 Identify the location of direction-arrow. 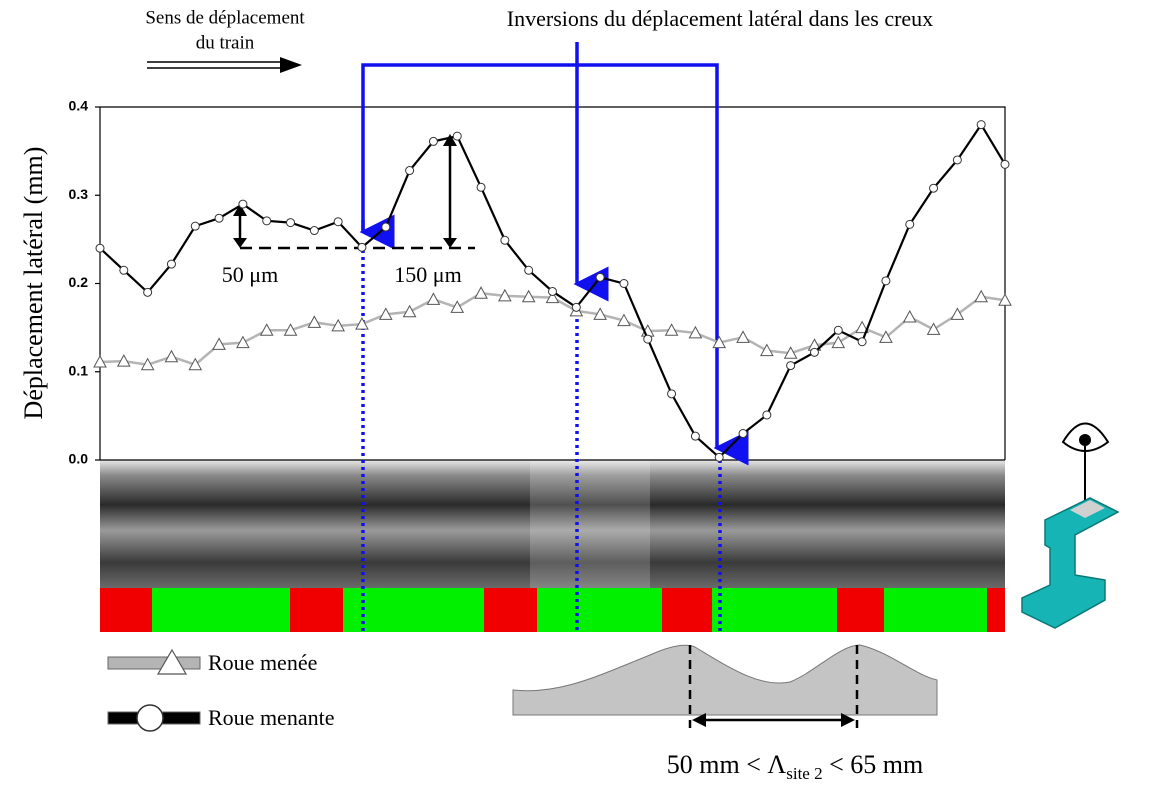
(224, 65).